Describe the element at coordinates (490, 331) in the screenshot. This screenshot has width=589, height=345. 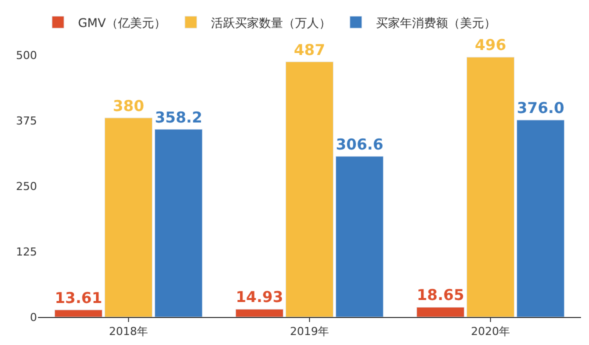
I see `x-tick-label: 2020年` at that location.